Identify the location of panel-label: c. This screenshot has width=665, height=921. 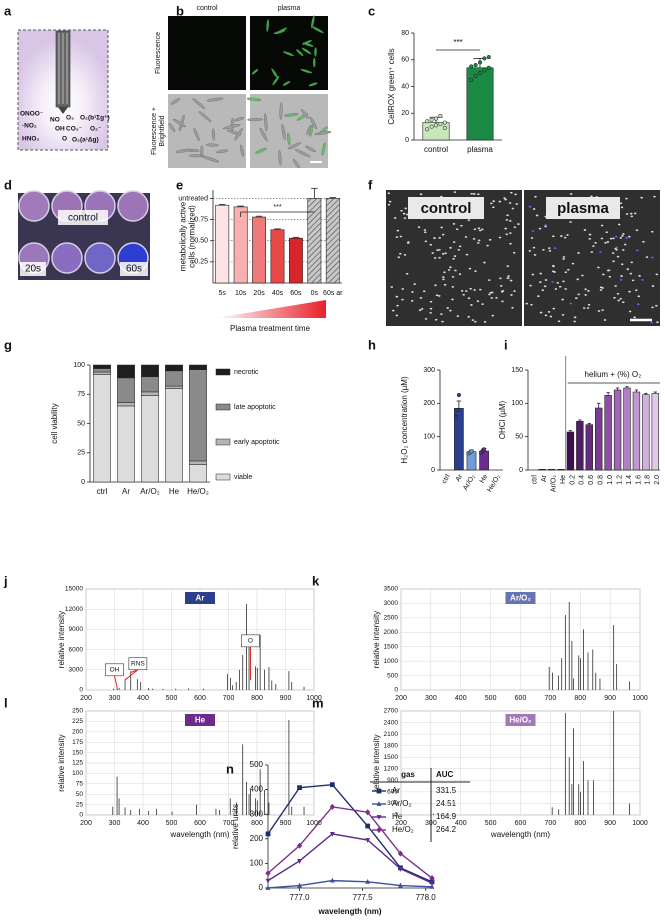
(371, 10).